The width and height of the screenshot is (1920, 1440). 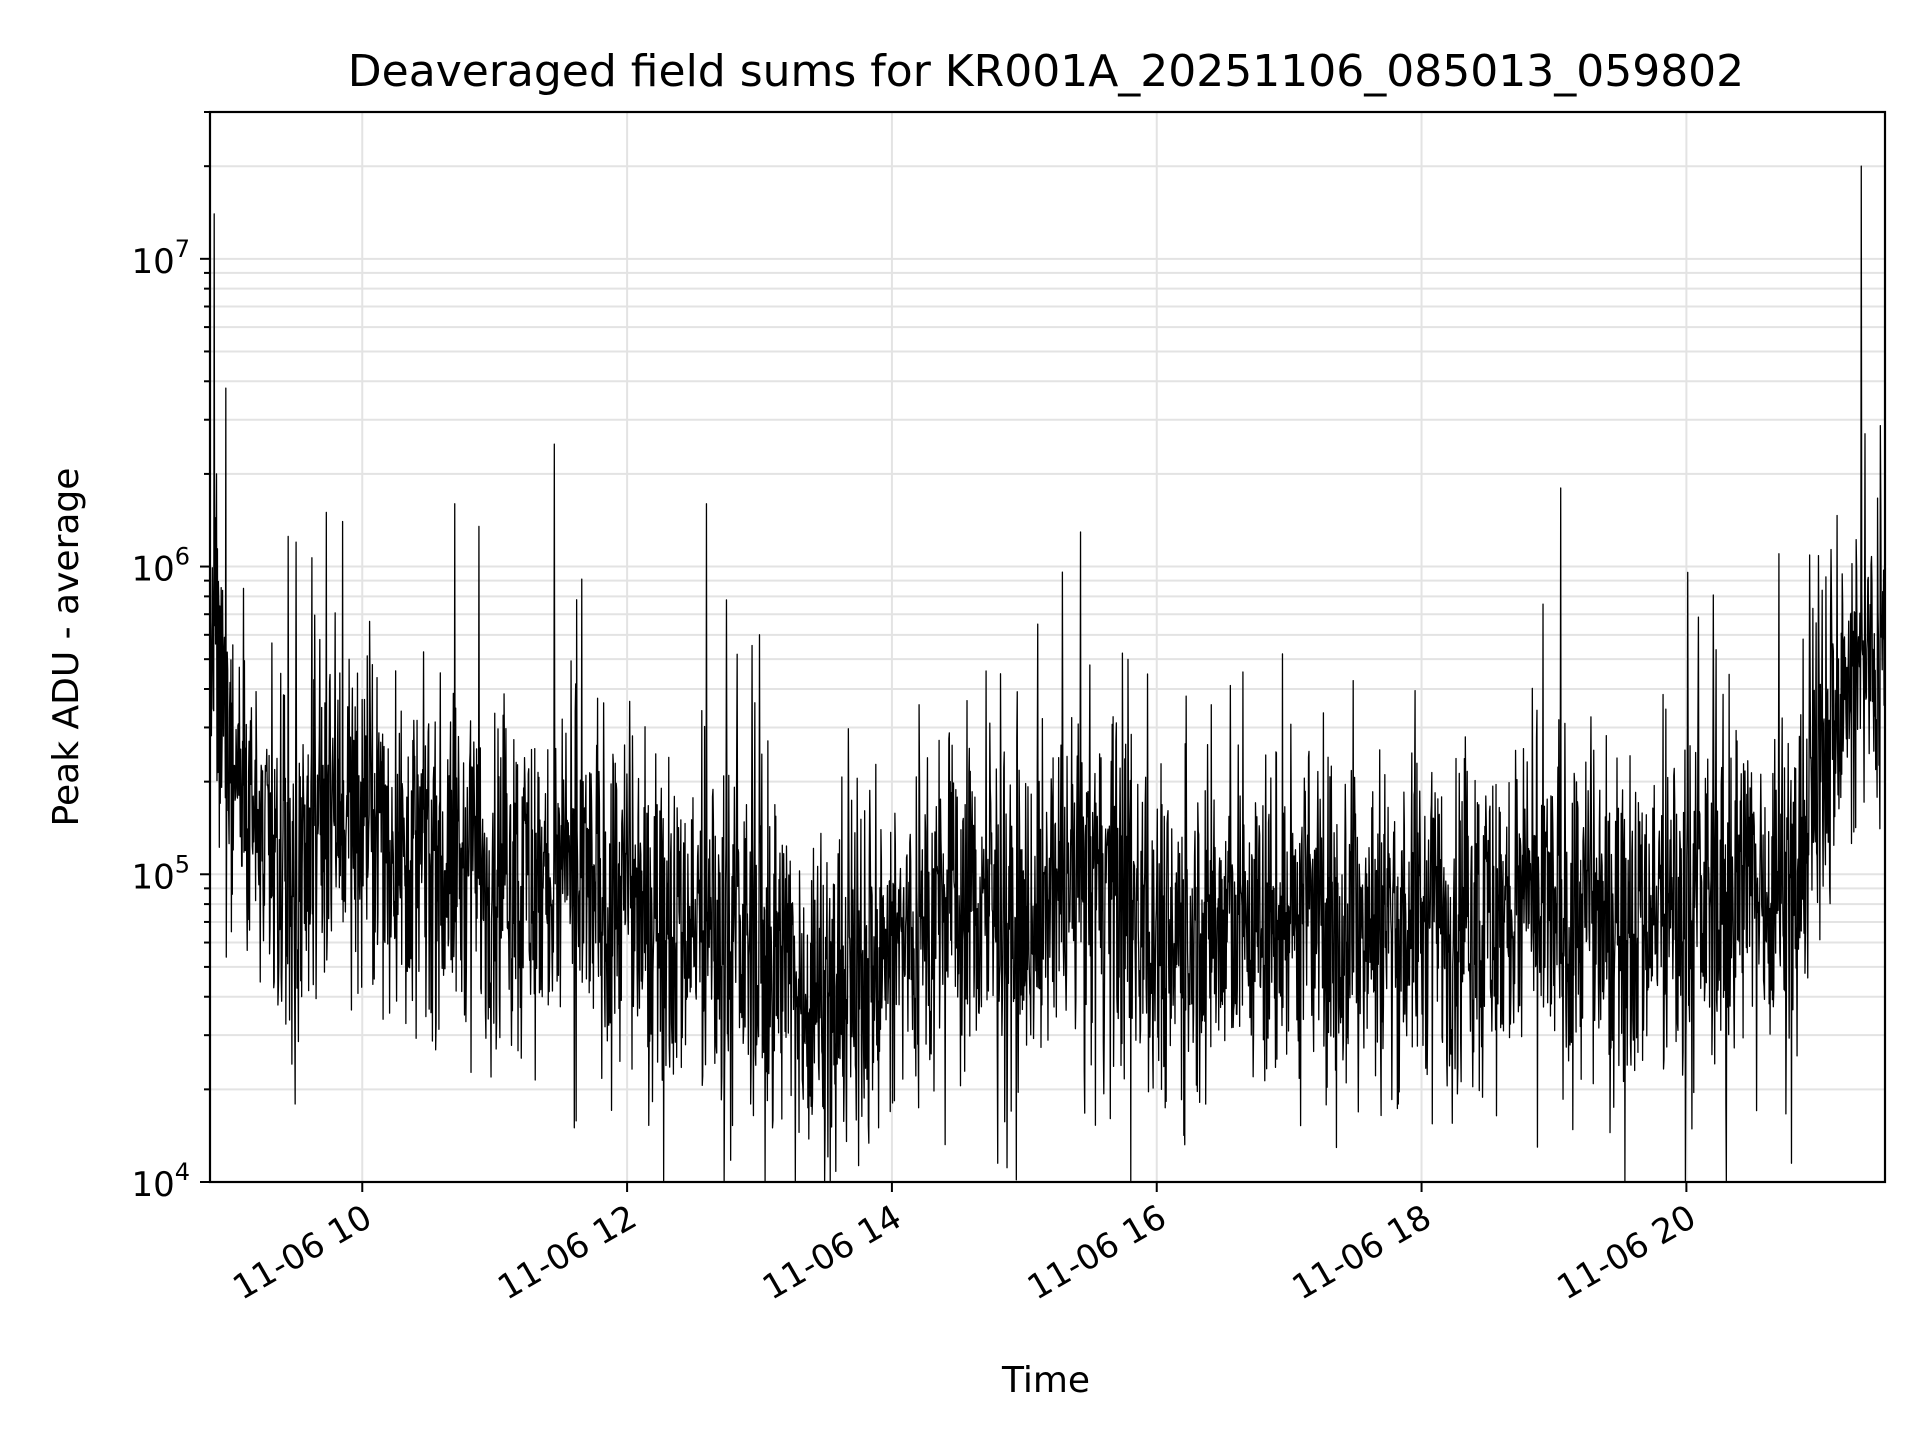 I want to click on y-tick-label: 10⁶, so click(x=160, y=566).